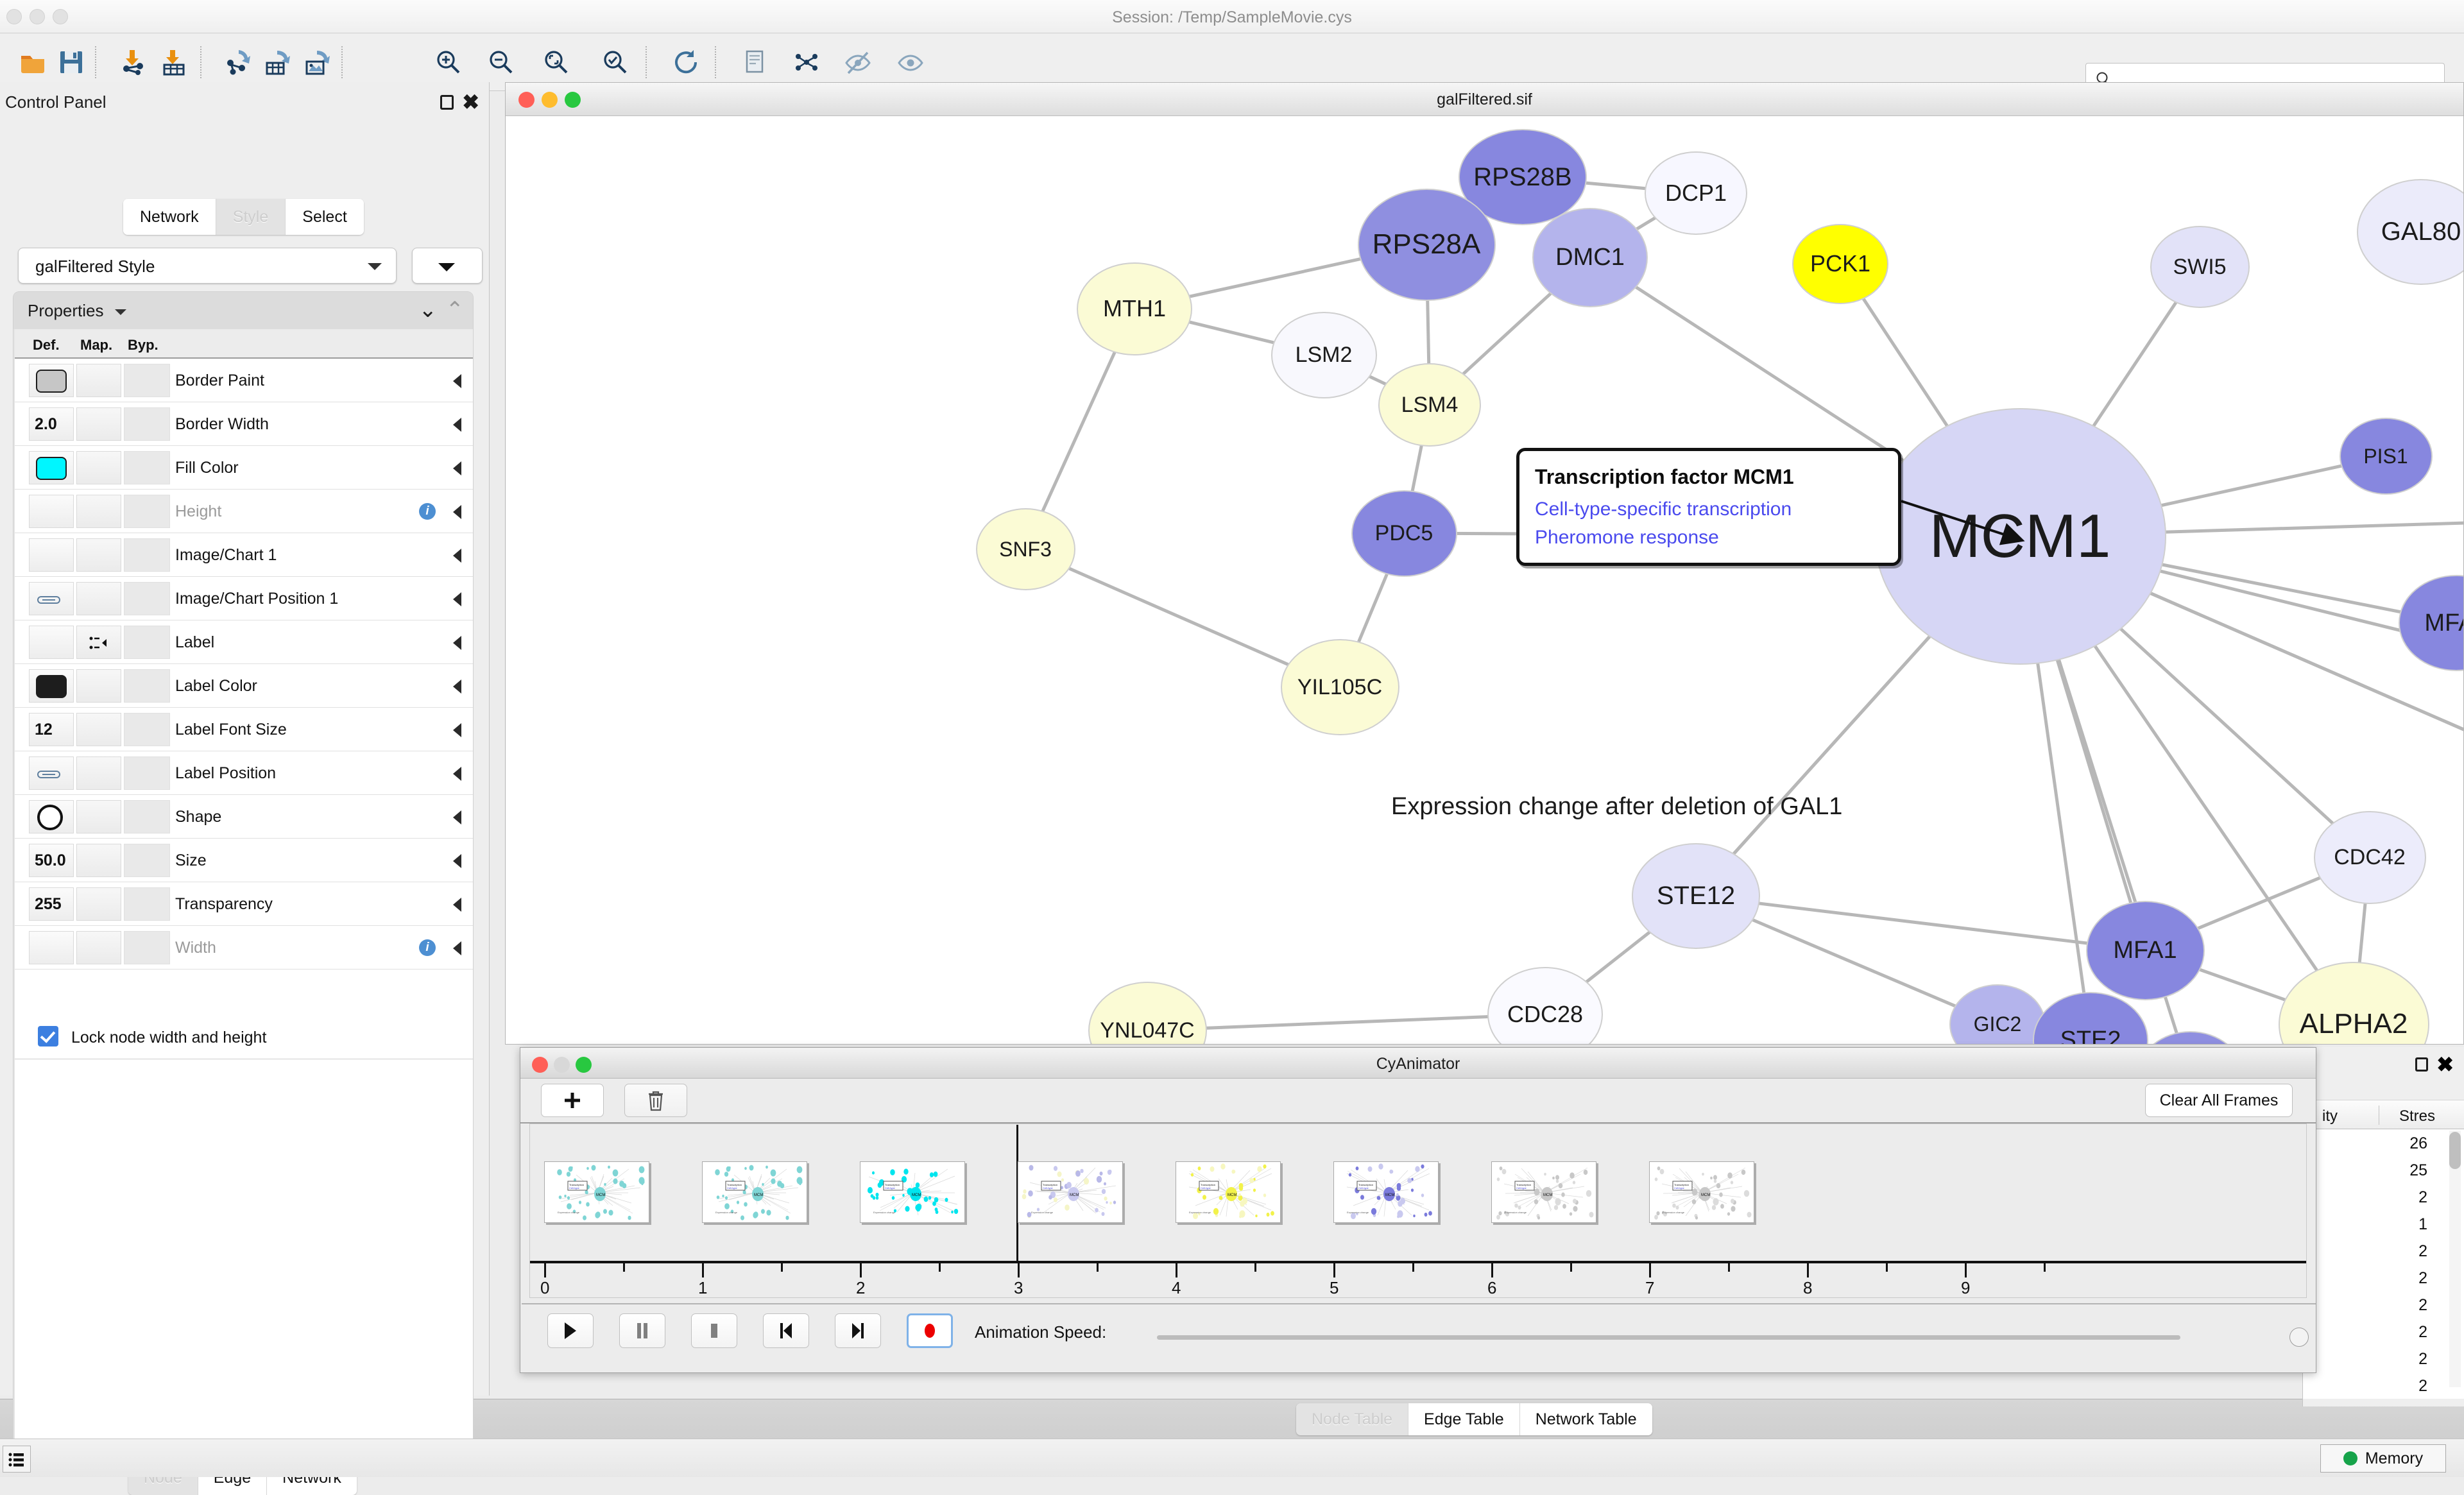 Image resolution: width=2464 pixels, height=1495 pixels. I want to click on network-node-mfa1: MFA1, so click(2146, 950).